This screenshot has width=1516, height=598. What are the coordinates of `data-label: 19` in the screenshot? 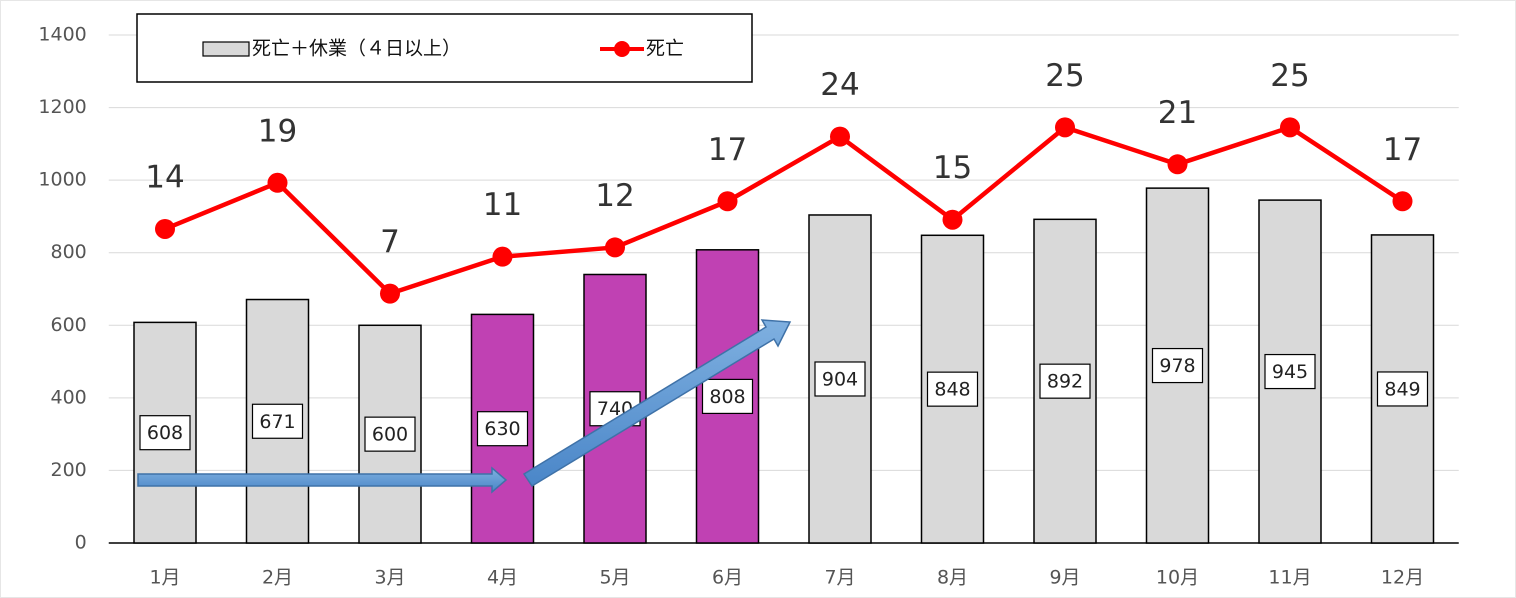 It's located at (277, 131).